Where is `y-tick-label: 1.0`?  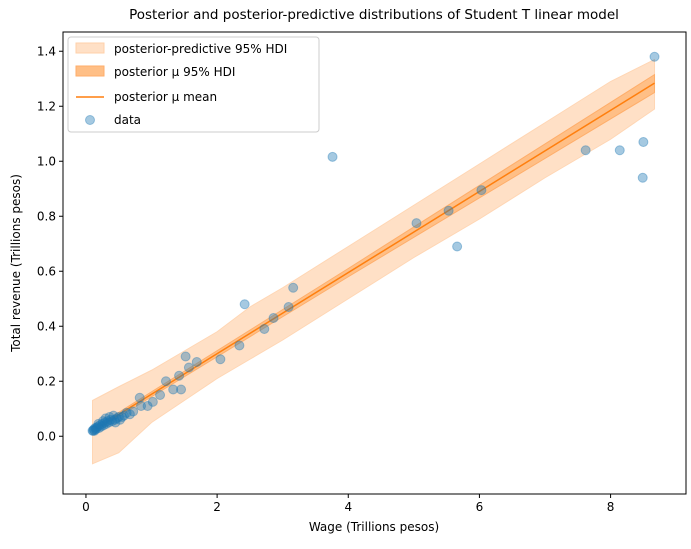 y-tick-label: 1.0 is located at coordinates (46, 161).